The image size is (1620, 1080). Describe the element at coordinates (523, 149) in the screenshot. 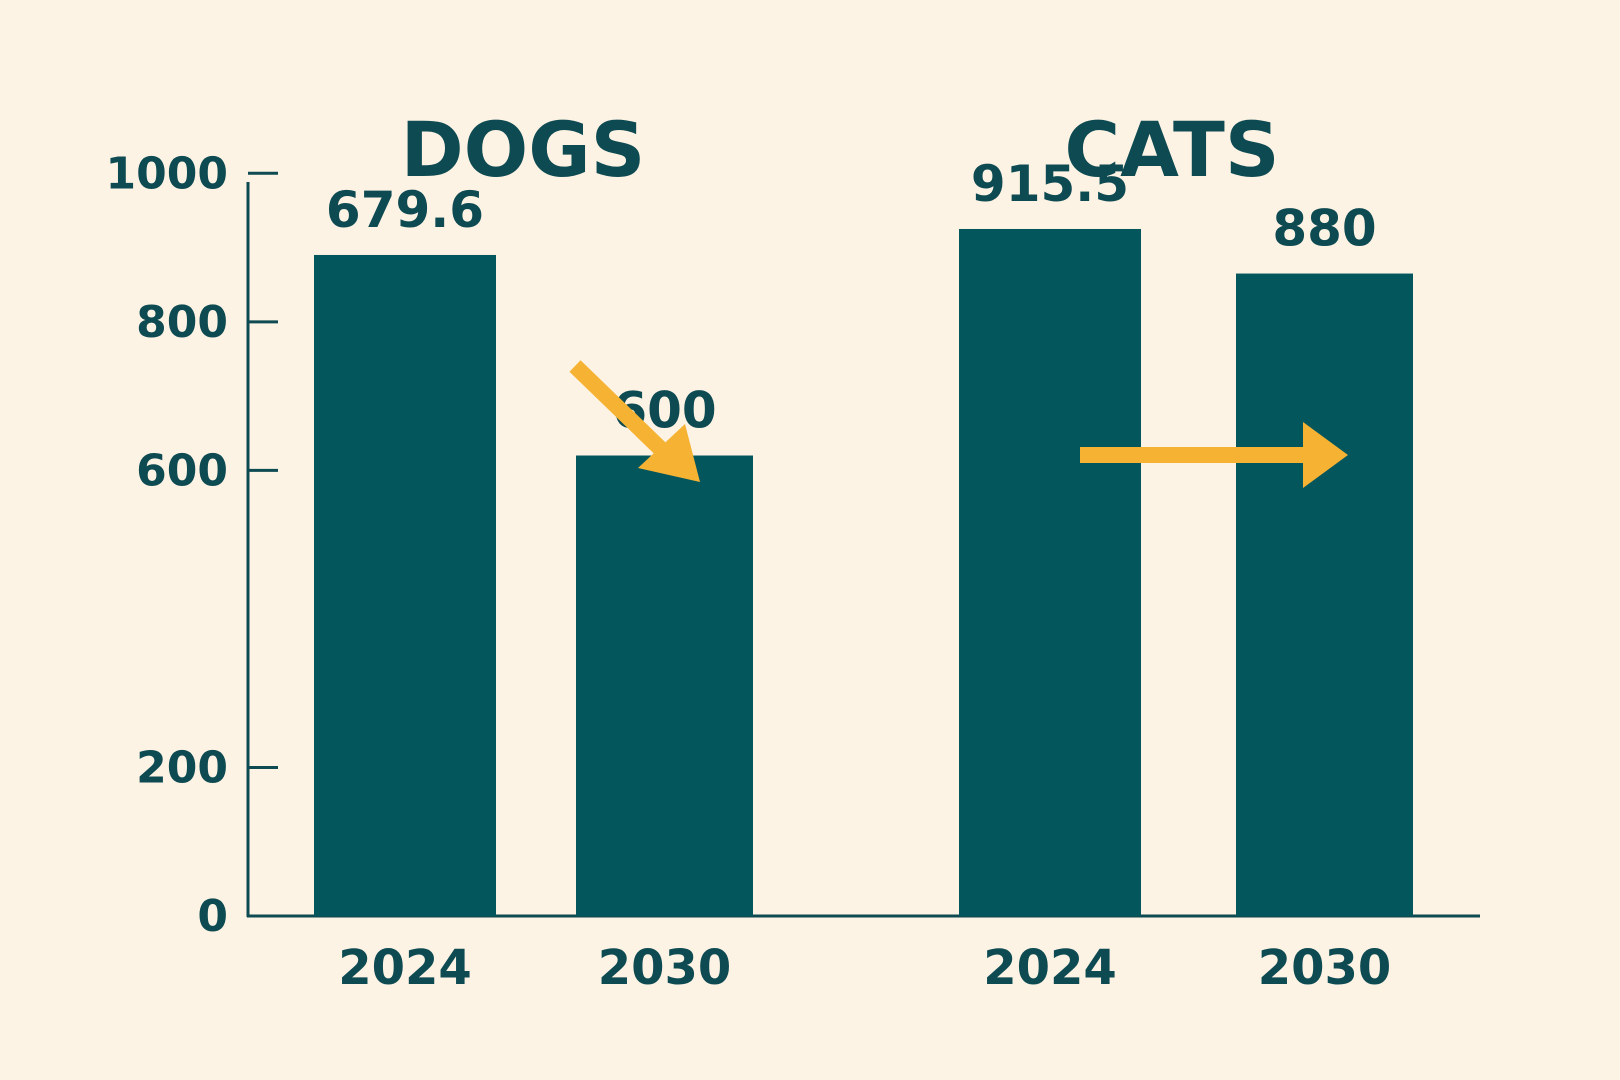

I see `group-title-dogs: DOGS` at that location.